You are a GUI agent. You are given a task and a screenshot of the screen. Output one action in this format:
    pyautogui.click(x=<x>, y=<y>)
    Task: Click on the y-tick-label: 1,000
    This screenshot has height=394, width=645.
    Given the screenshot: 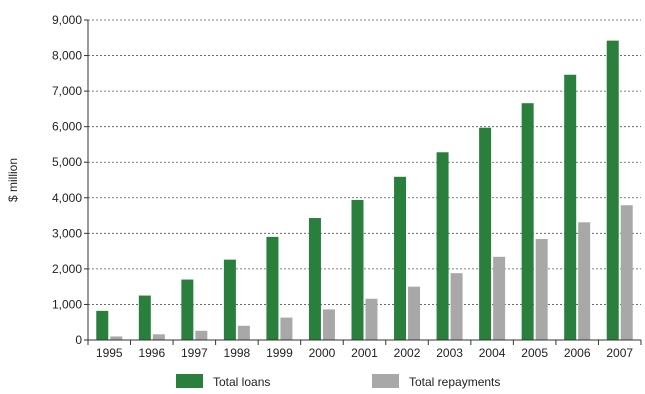 What is the action you would take?
    pyautogui.click(x=67, y=304)
    